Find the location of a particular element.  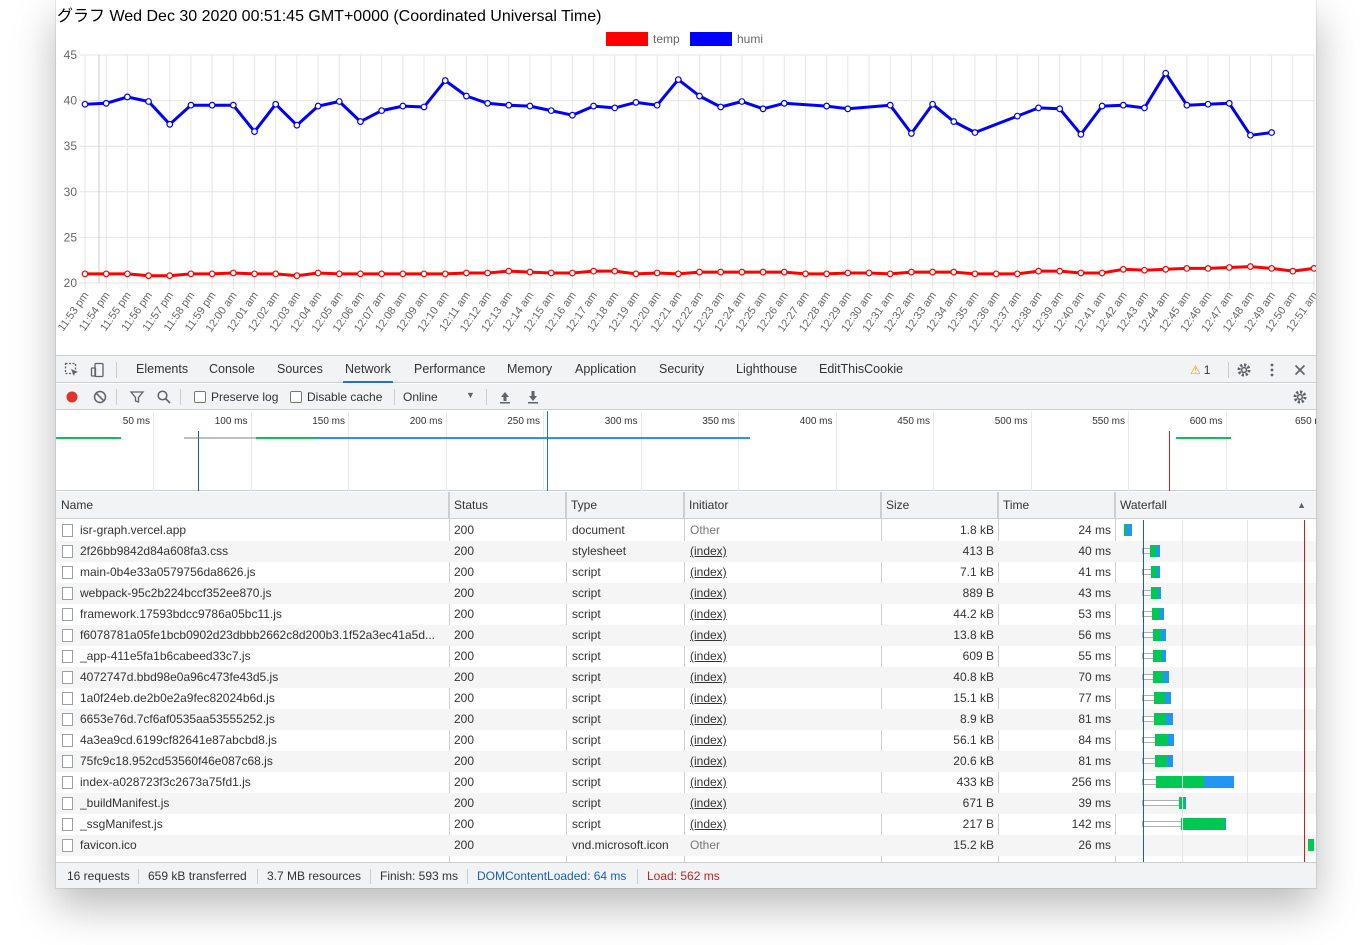

preserve-log-checkbox: Preserve log is located at coordinates (236, 397).